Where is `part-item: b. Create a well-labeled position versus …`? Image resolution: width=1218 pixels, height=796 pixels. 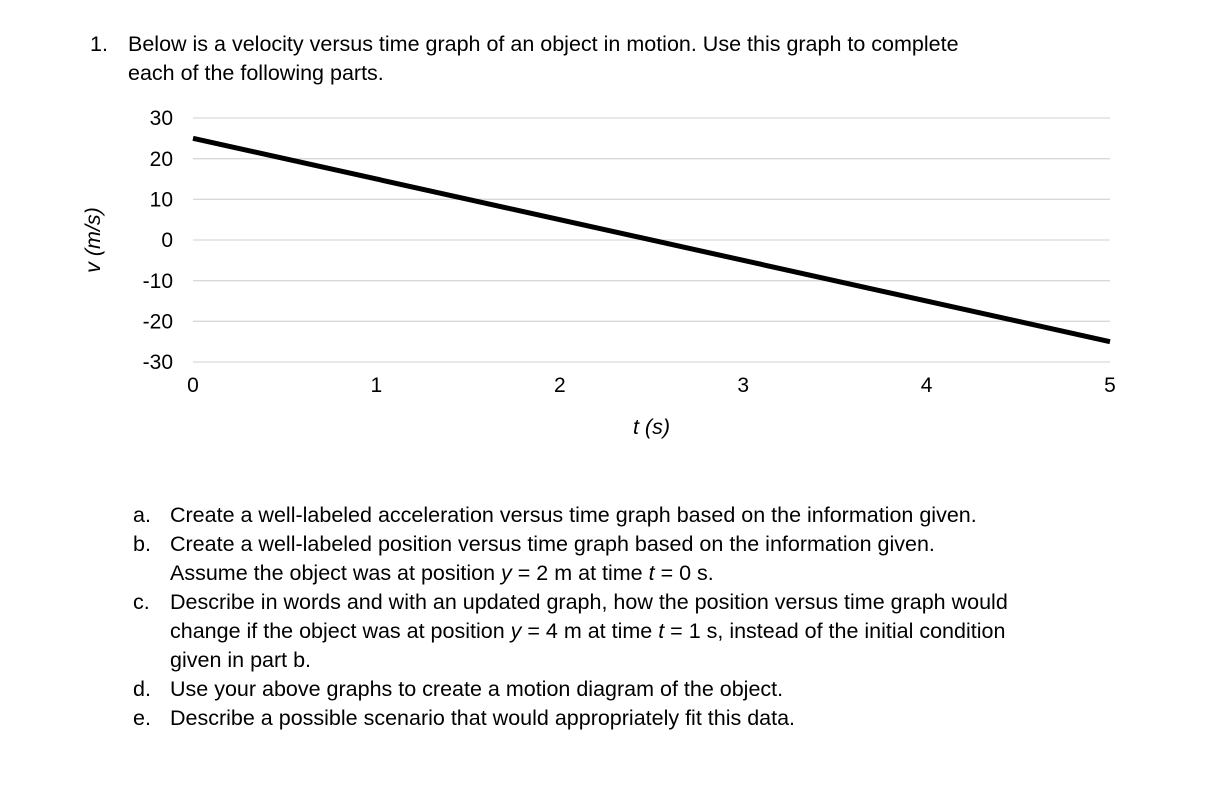
part-item: b. Create a well-labeled position versus … is located at coordinates (570, 559).